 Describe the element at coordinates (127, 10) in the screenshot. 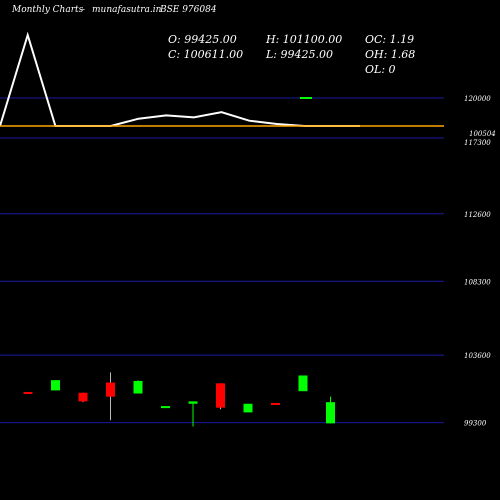

I see `site-domain: munafasutra.in` at that location.